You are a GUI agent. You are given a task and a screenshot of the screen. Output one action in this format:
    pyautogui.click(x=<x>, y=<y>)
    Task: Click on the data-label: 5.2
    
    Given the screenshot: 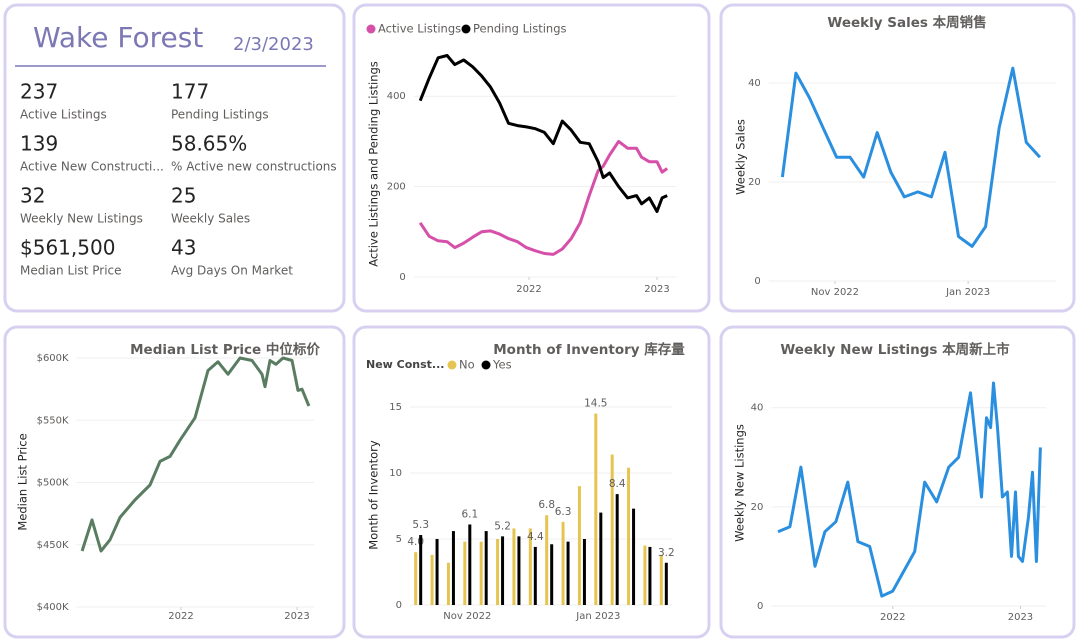 What is the action you would take?
    pyautogui.click(x=502, y=526)
    